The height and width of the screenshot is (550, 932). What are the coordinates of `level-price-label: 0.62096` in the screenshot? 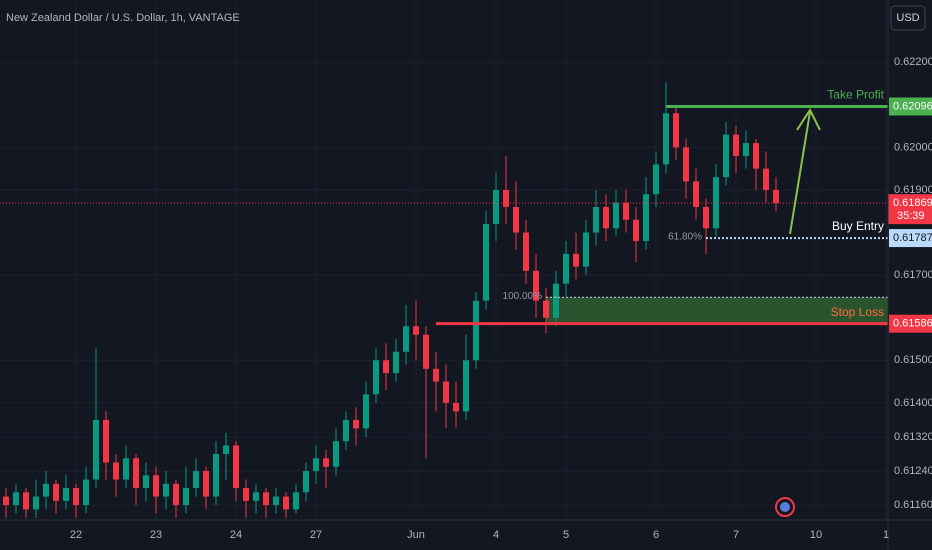 It's located at (912, 106).